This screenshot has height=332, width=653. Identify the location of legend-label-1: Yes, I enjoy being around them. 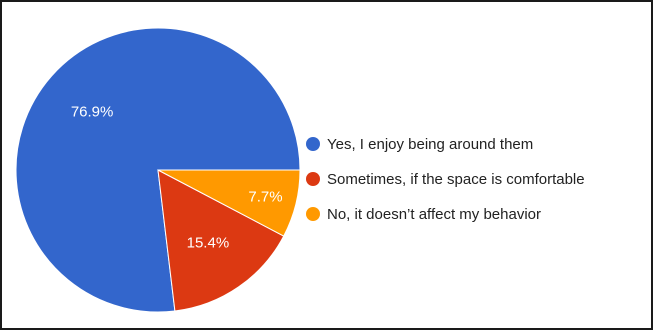
(430, 144).